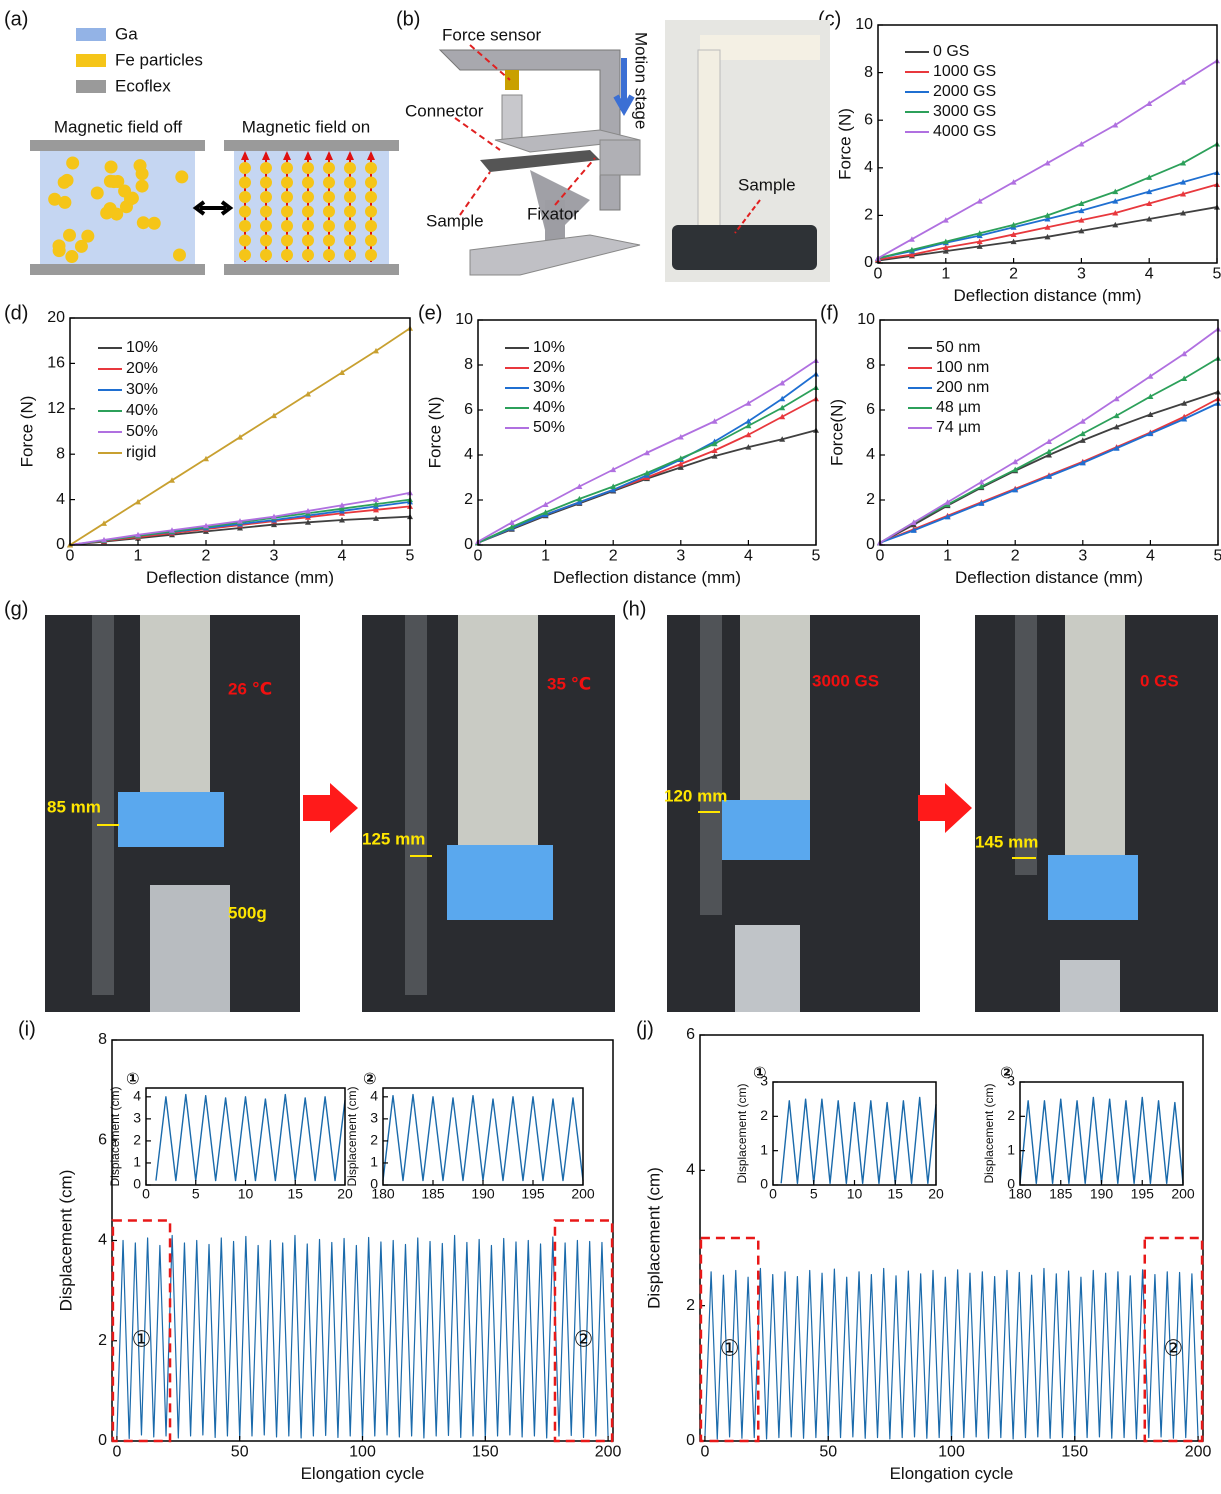 Image resolution: width=1221 pixels, height=1494 pixels. What do you see at coordinates (142, 368) in the screenshot?
I see `legend-label: 20%` at bounding box center [142, 368].